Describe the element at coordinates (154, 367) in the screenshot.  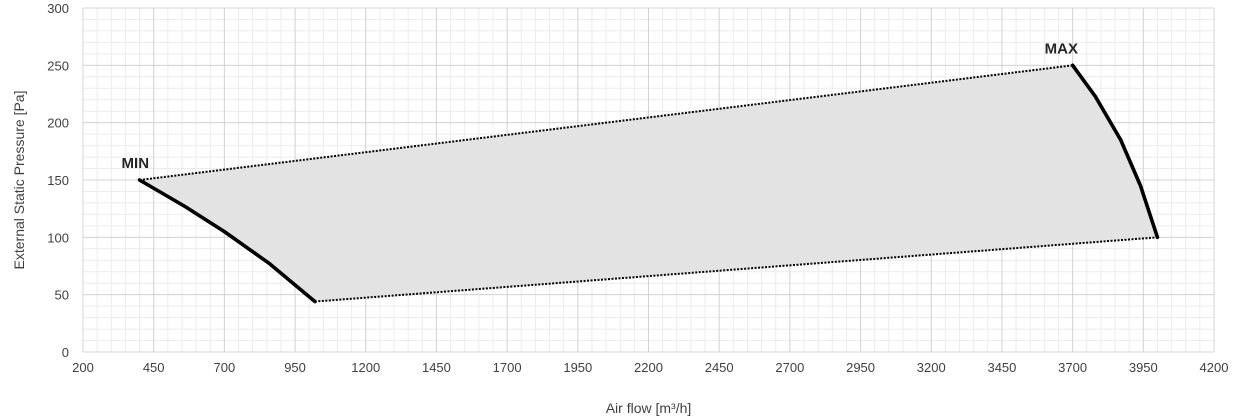
I see `x-tick-label: 450` at that location.